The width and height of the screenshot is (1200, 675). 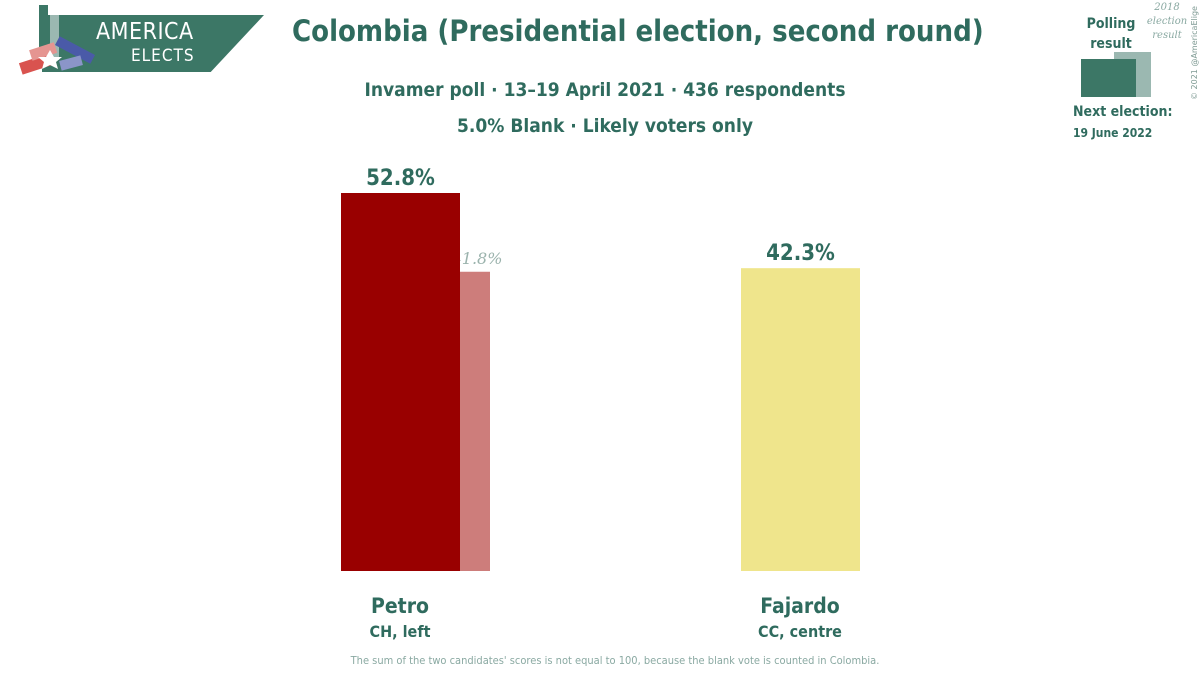 I want to click on bar-value-label-fajardo: 42.3%, so click(x=800, y=253).